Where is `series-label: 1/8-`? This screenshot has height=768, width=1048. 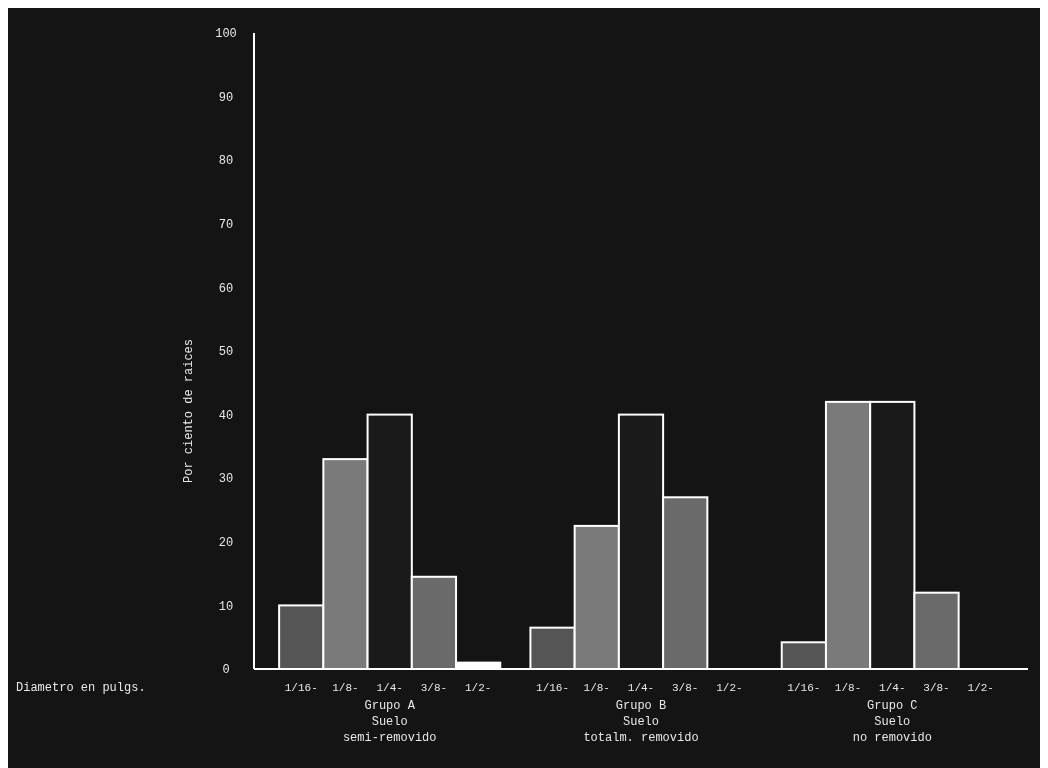
series-label: 1/8- is located at coordinates (345, 688).